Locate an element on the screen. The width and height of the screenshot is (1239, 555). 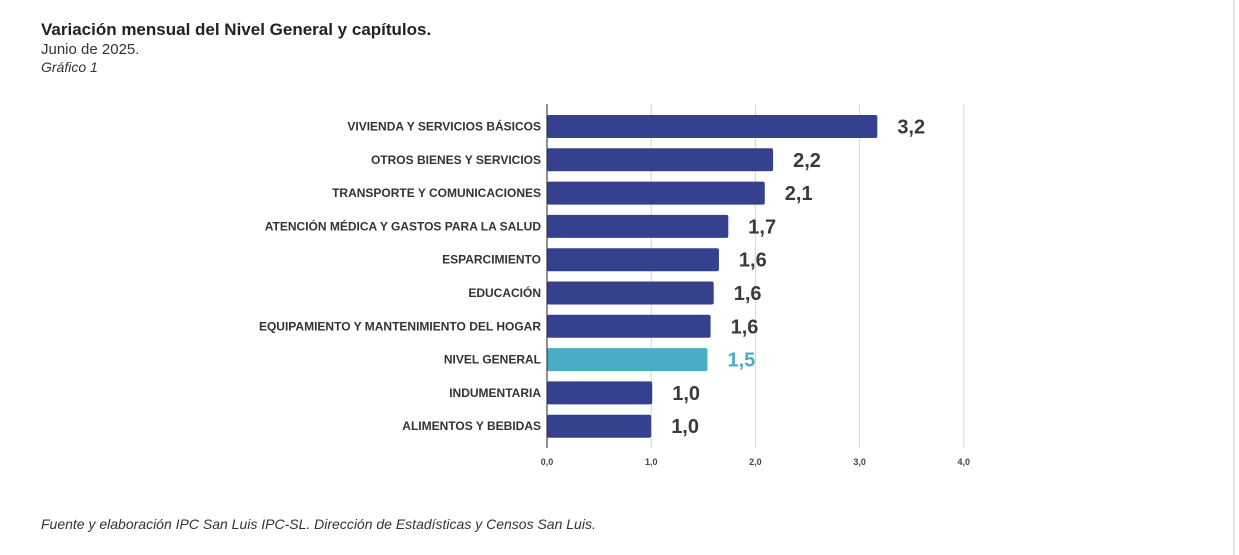
category-label: NIVEL GENERAL is located at coordinates (492, 360).